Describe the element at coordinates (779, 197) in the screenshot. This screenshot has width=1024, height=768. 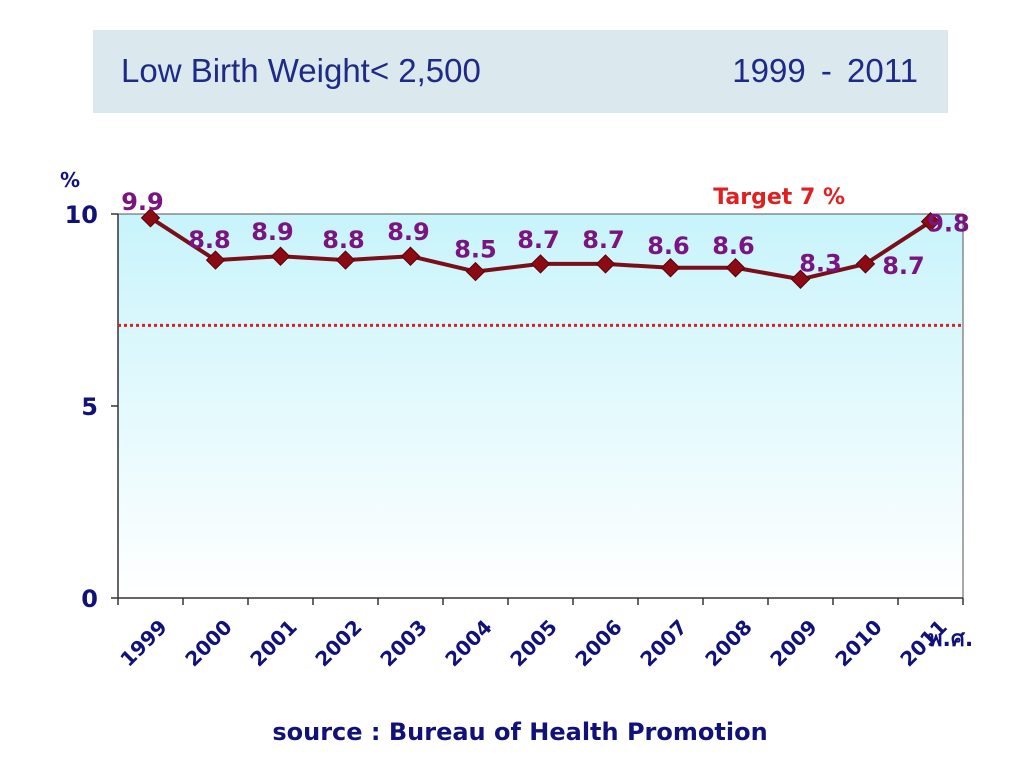
I see `target-label: Target 7 %` at that location.